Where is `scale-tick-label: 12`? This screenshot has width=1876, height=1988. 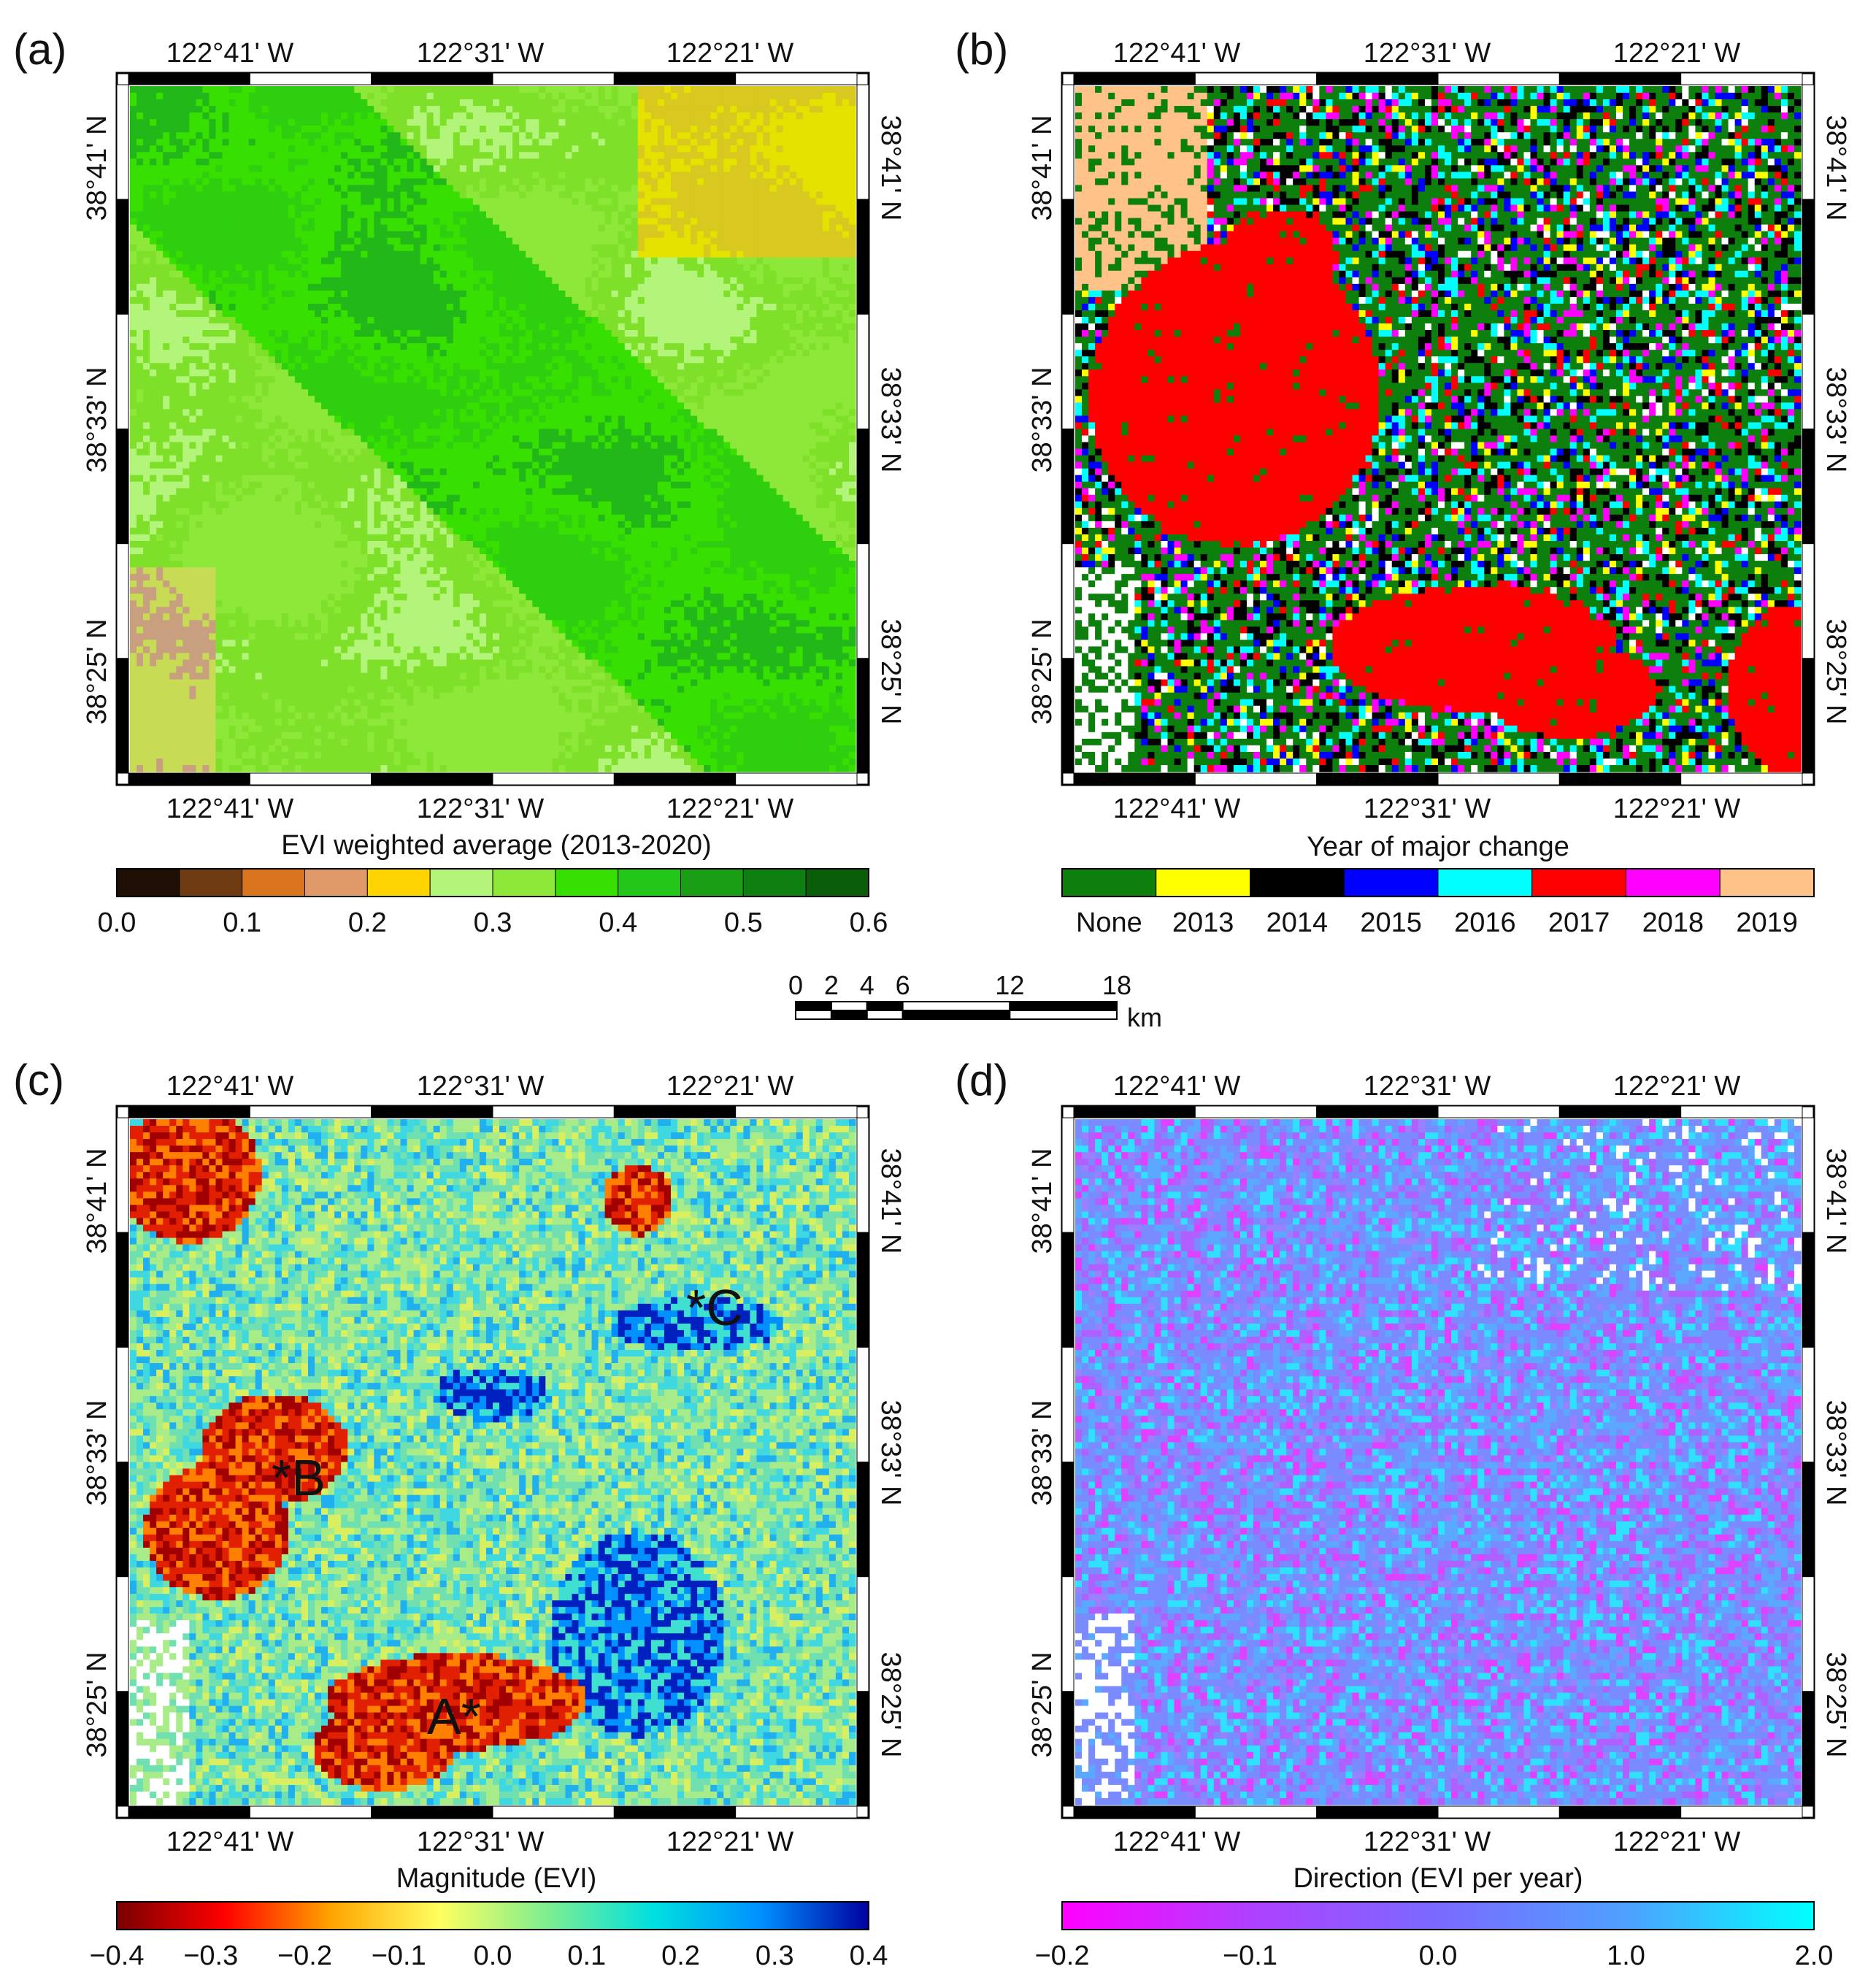
scale-tick-label: 12 is located at coordinates (1009, 985).